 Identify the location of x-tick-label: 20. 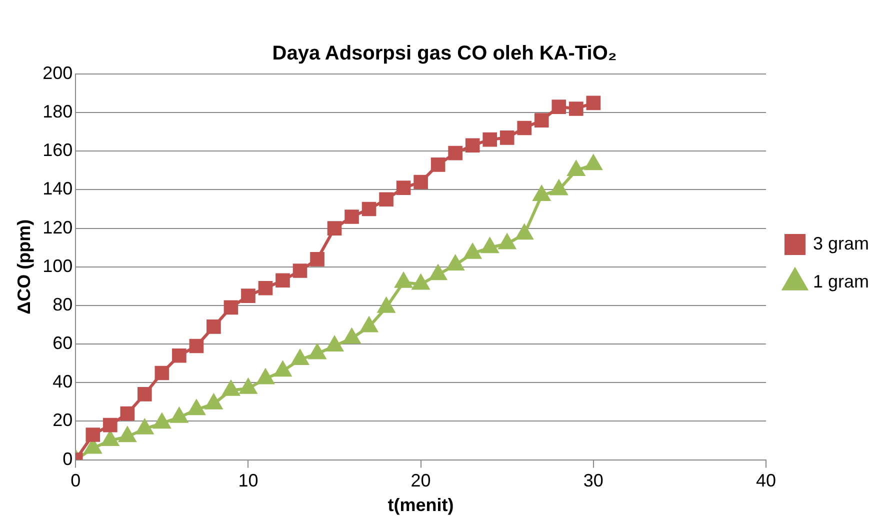
(420, 480).